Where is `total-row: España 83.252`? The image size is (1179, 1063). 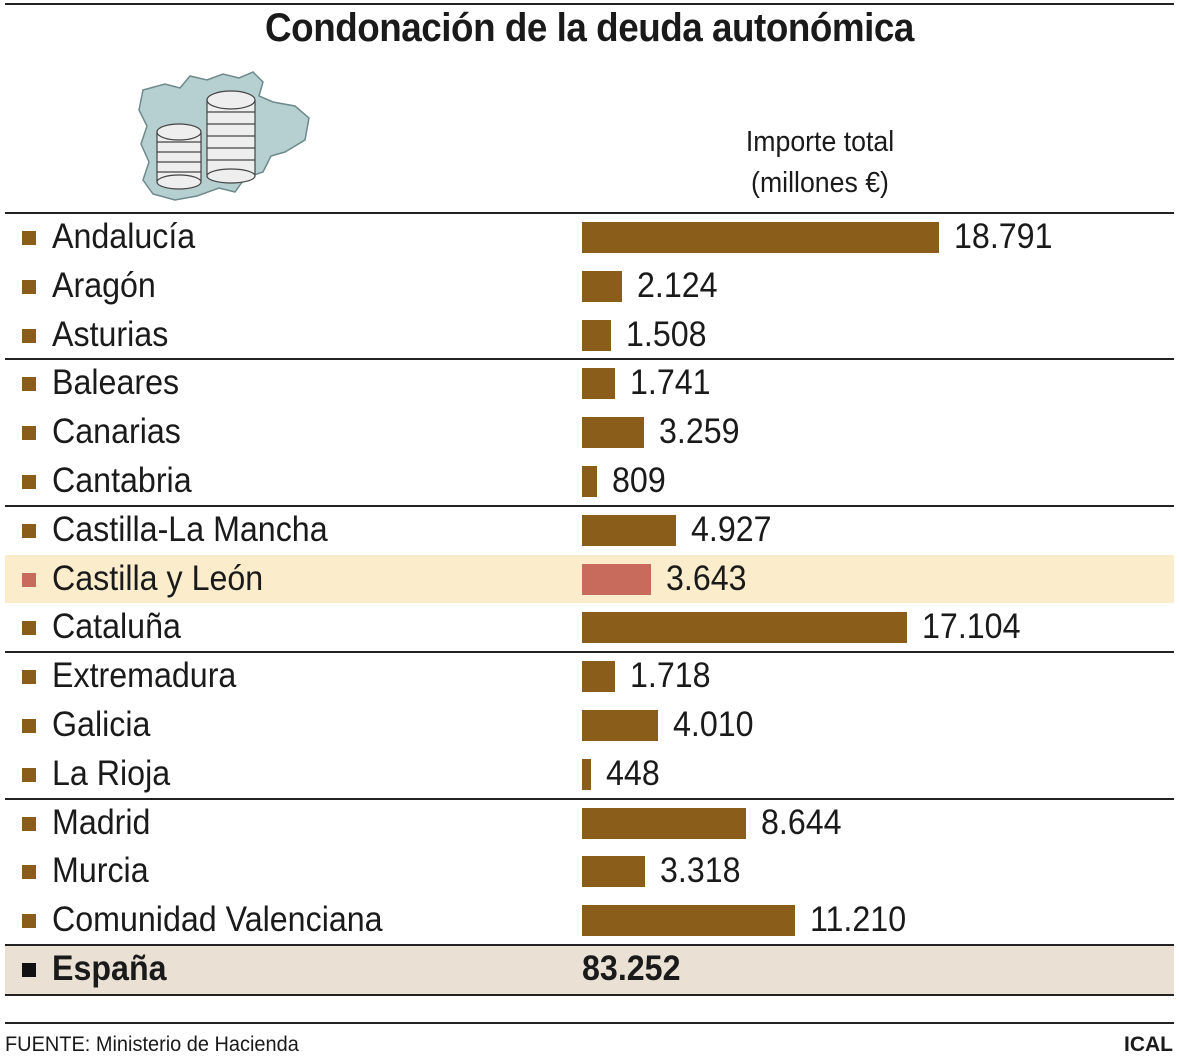 total-row: España 83.252 is located at coordinates (589, 969).